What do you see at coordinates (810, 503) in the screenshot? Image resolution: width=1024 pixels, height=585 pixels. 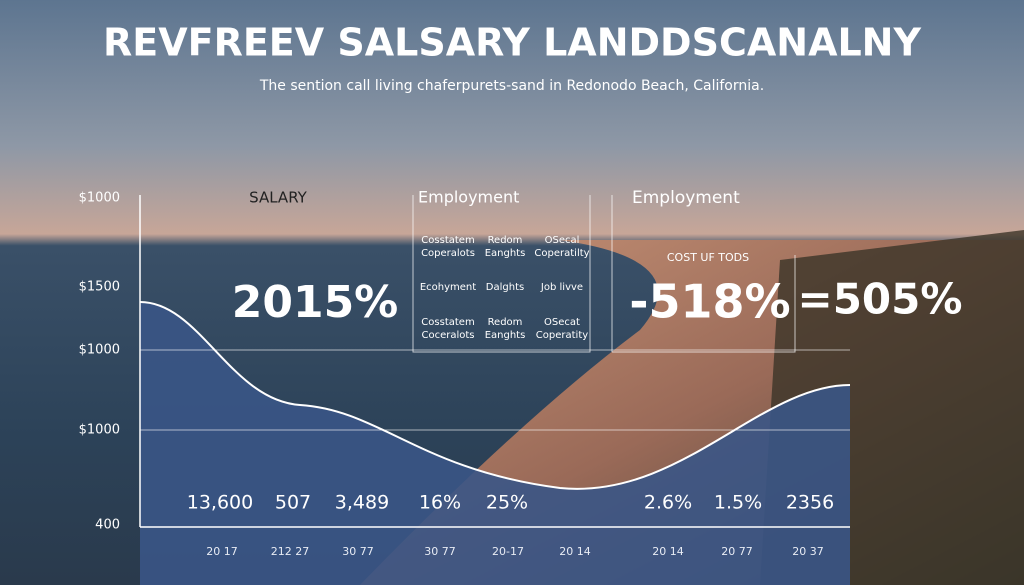 I see `bottom-value: 2356` at bounding box center [810, 503].